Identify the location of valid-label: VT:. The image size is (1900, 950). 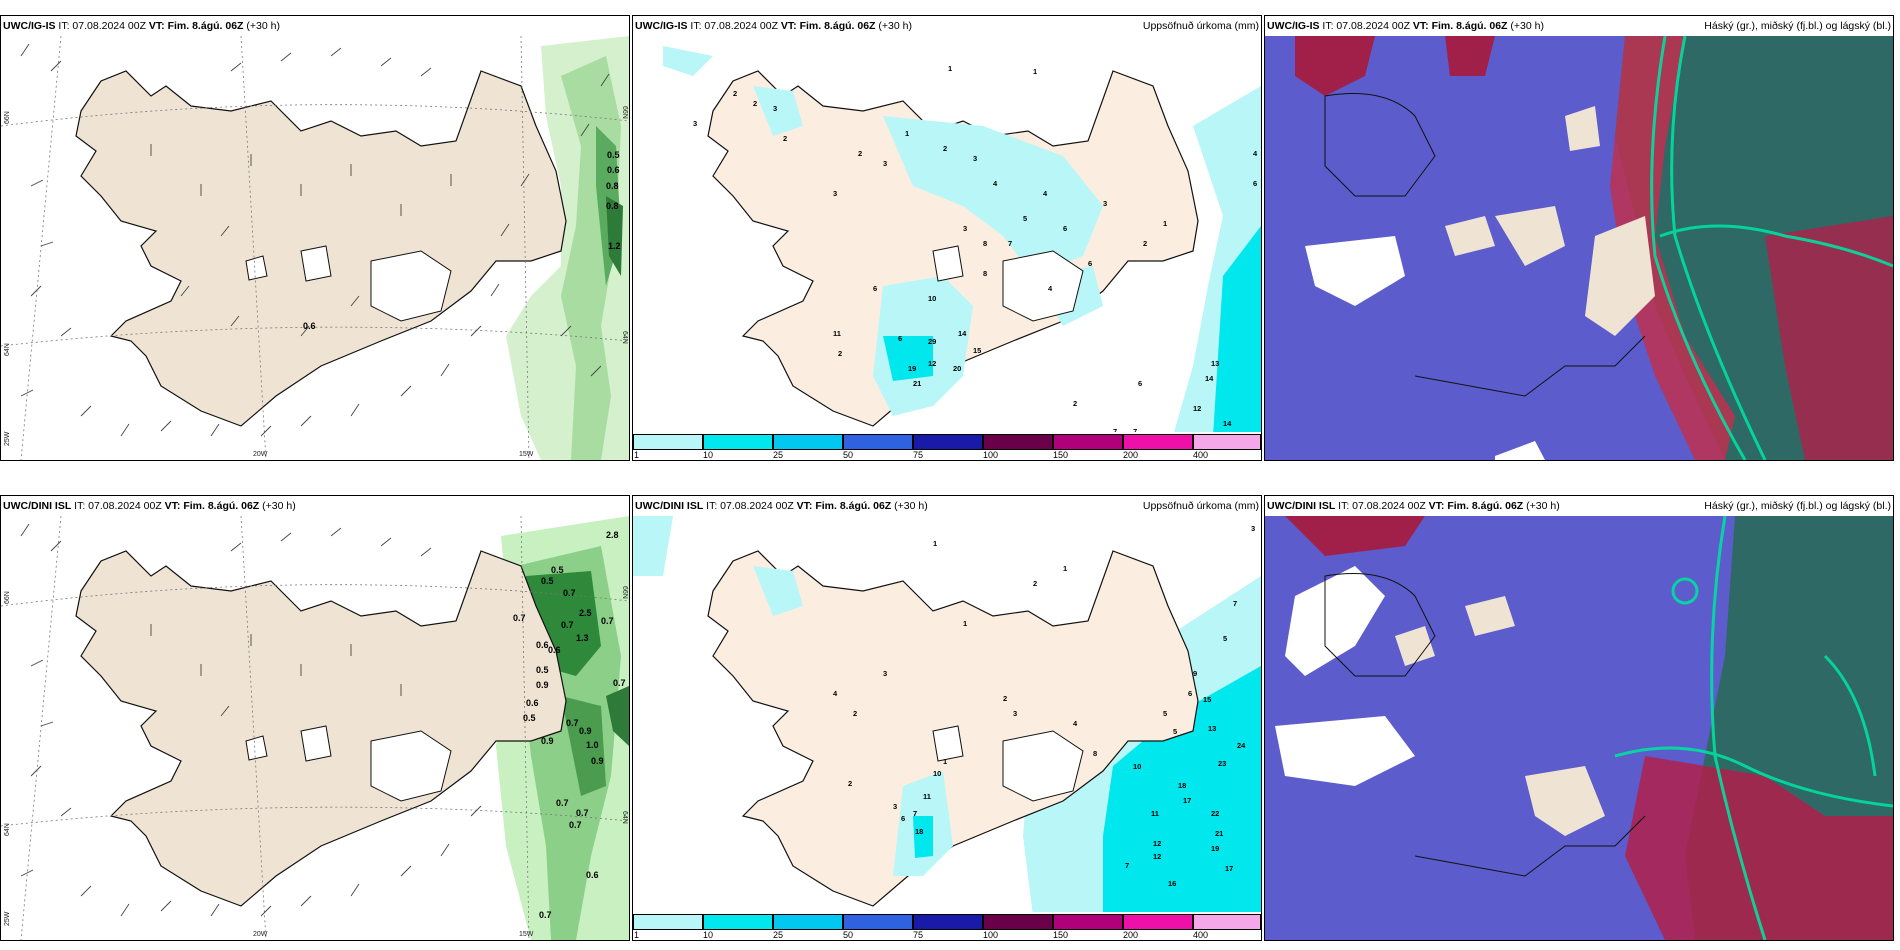
(1436, 506).